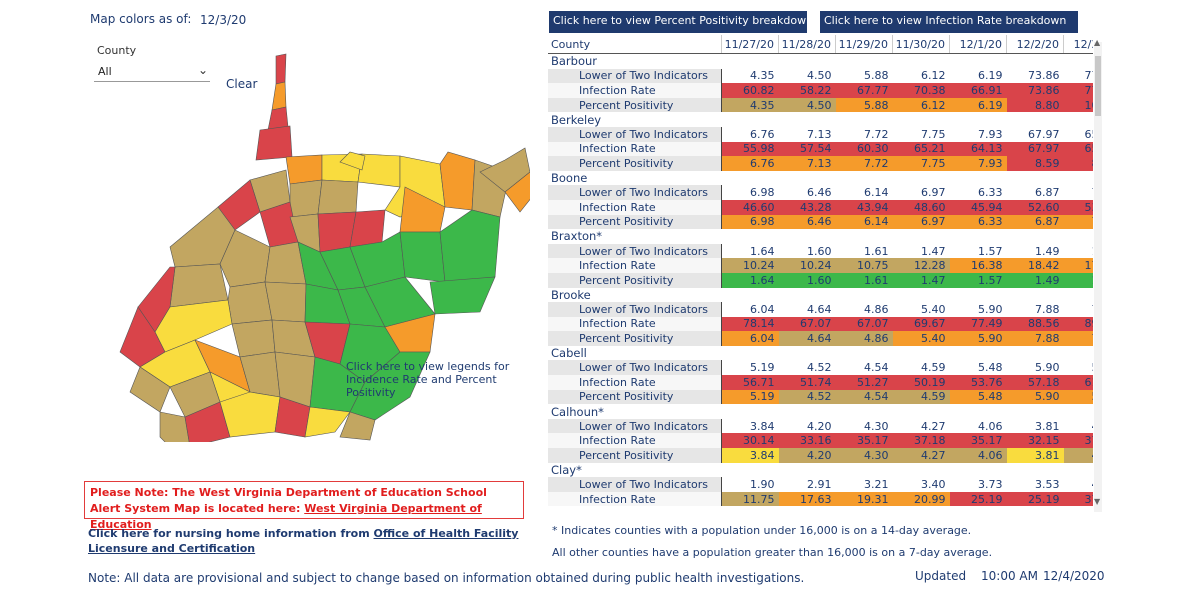 The height and width of the screenshot is (590, 1200). I want to click on map-county-marion, so click(338, 197).